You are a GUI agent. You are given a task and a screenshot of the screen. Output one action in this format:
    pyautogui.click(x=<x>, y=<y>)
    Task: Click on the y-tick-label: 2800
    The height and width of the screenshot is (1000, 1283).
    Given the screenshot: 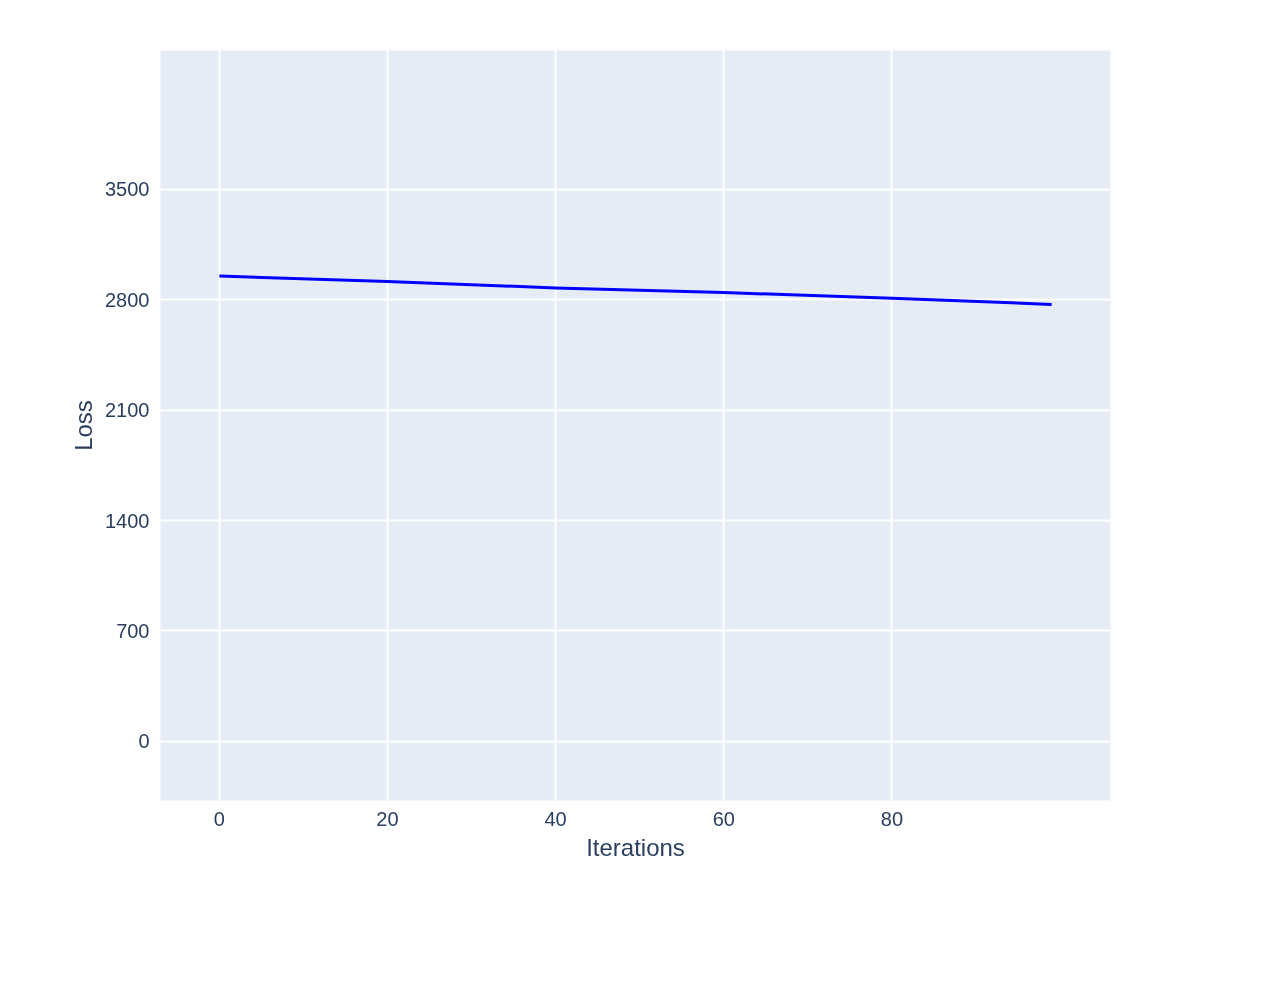 What is the action you would take?
    pyautogui.click(x=127, y=299)
    